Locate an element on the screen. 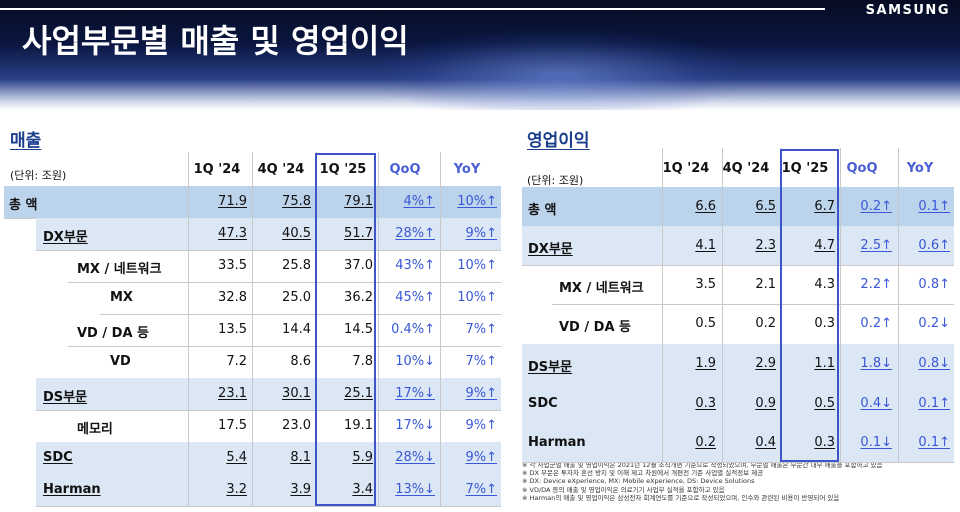 The image size is (960, 512). revenue-cell: 3.4 is located at coordinates (362, 489).